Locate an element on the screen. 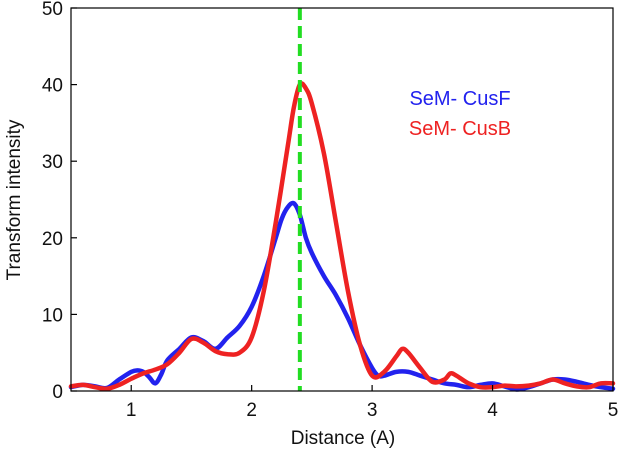  y-axis-title: Transform intensity is located at coordinates (14, 199).